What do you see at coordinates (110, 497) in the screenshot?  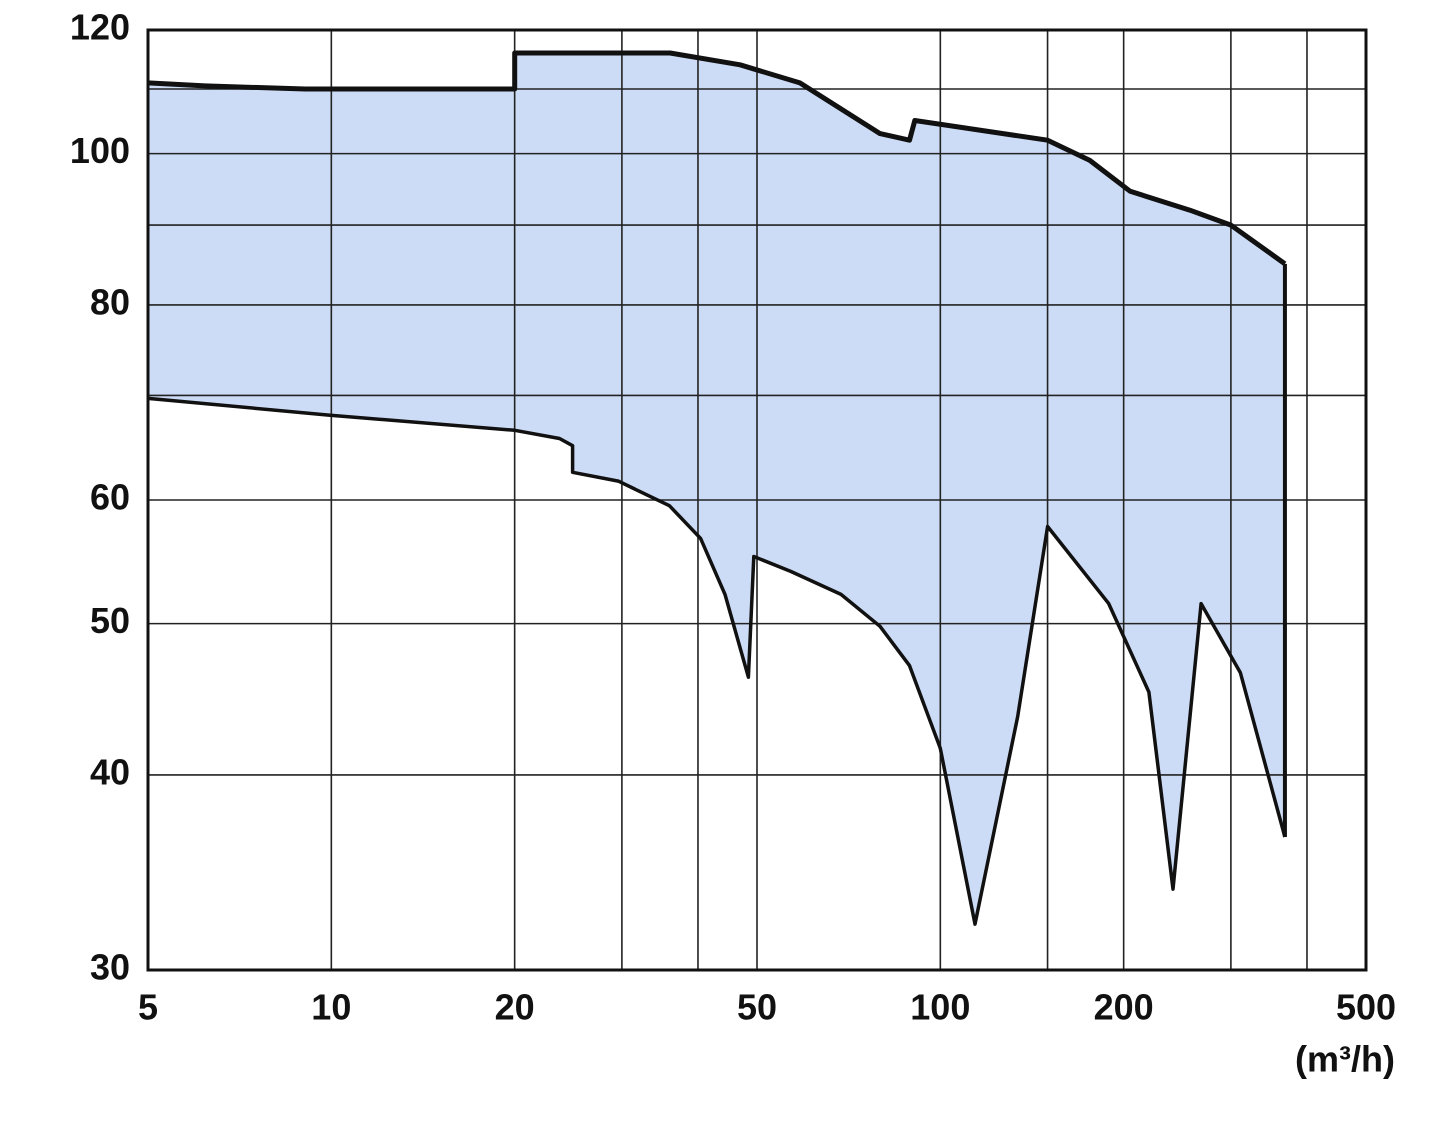 I see `y-tick-label: 60` at bounding box center [110, 497].